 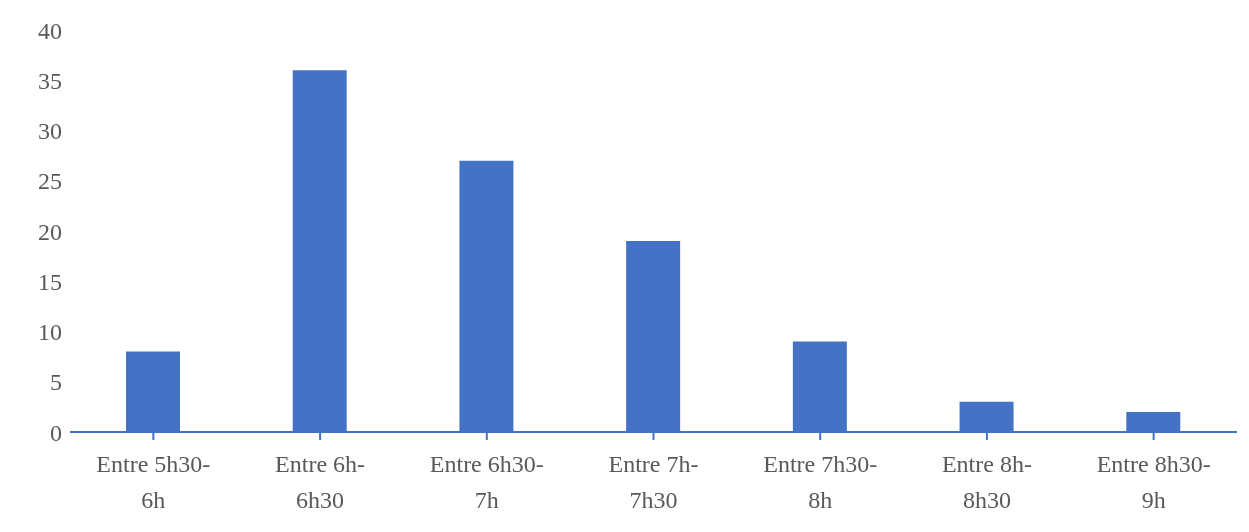 I want to click on x-tick-label: Entre 8h-8h30, so click(x=986, y=482).